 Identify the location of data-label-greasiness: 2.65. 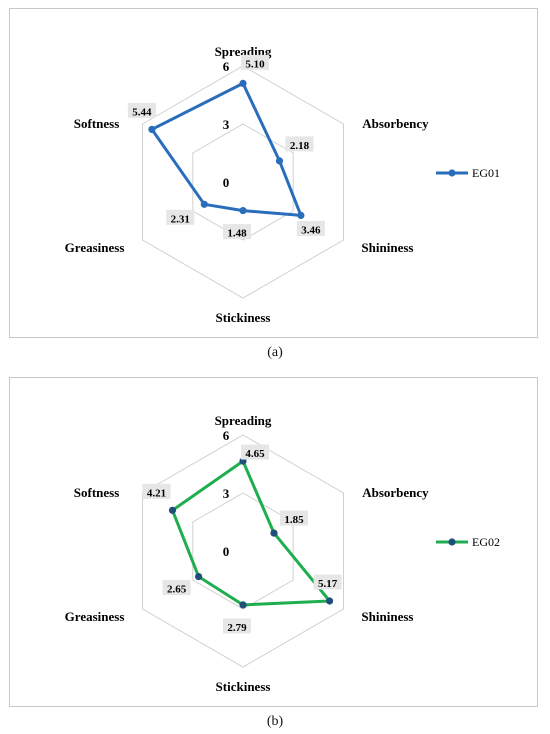
(177, 590).